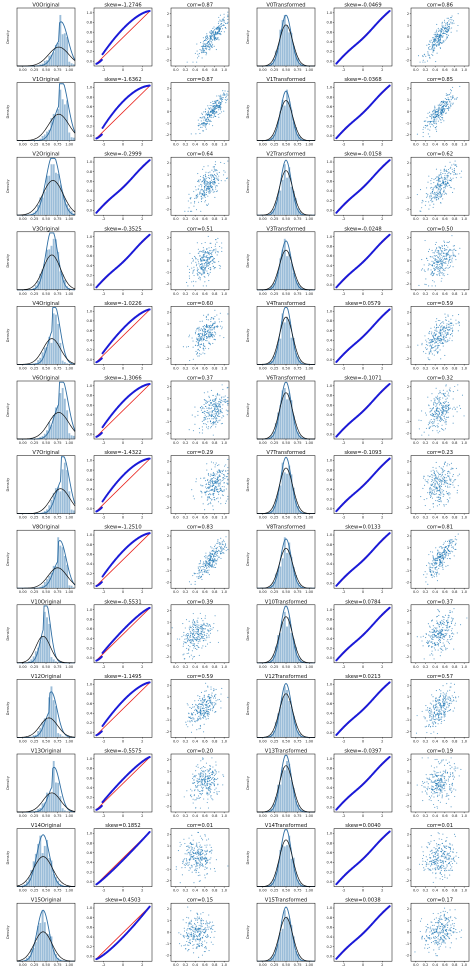 This screenshot has height=980, width=474. What do you see at coordinates (89, 191) in the screenshot?
I see `orig-qq-y-tick-label: 0.4` at bounding box center [89, 191].